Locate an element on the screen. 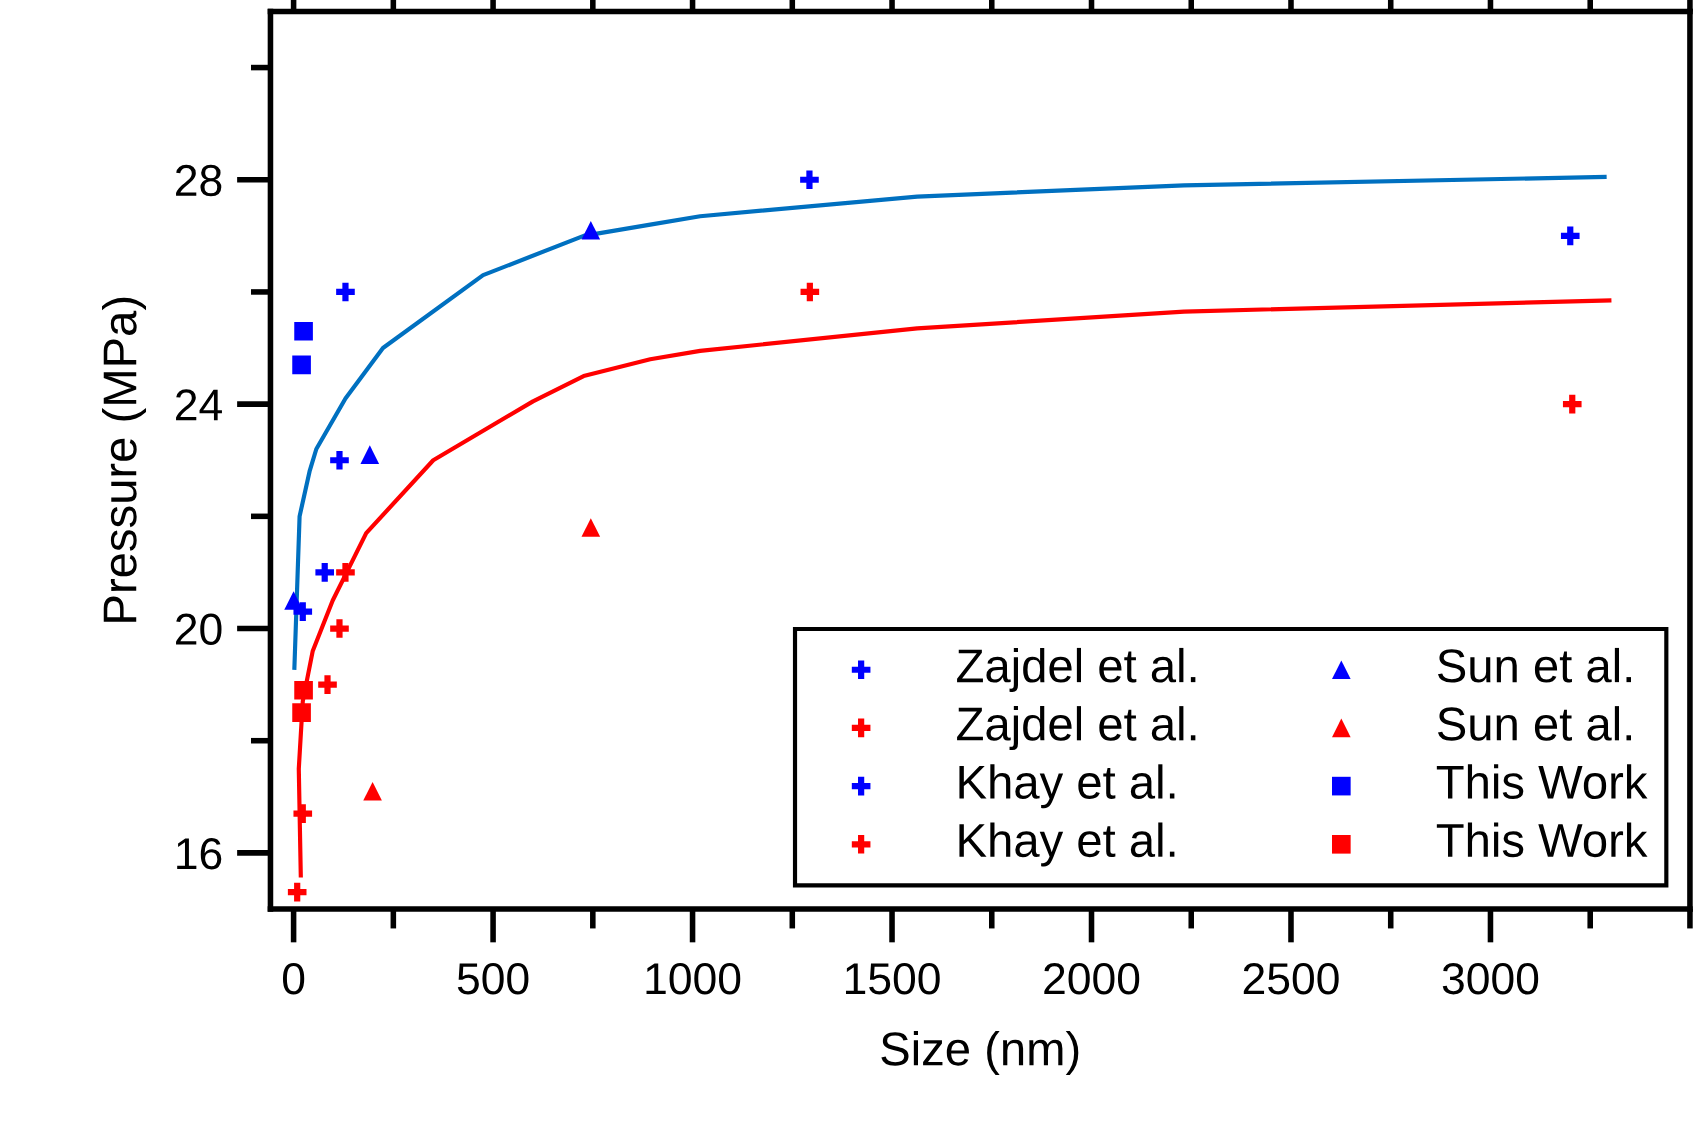  y-tick-label: 24 is located at coordinates (199, 405).